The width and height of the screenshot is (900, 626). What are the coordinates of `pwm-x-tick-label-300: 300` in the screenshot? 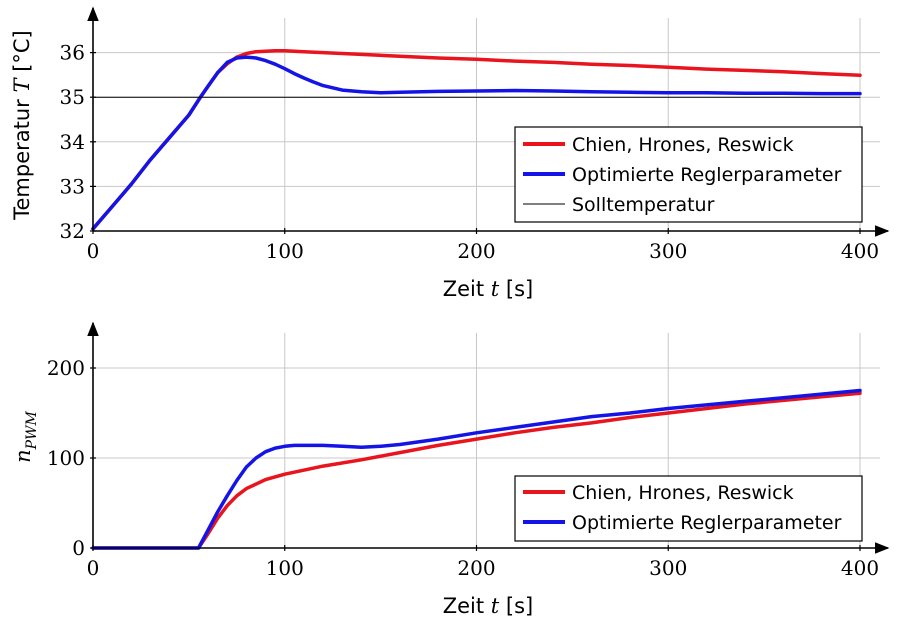 It's located at (668, 568).